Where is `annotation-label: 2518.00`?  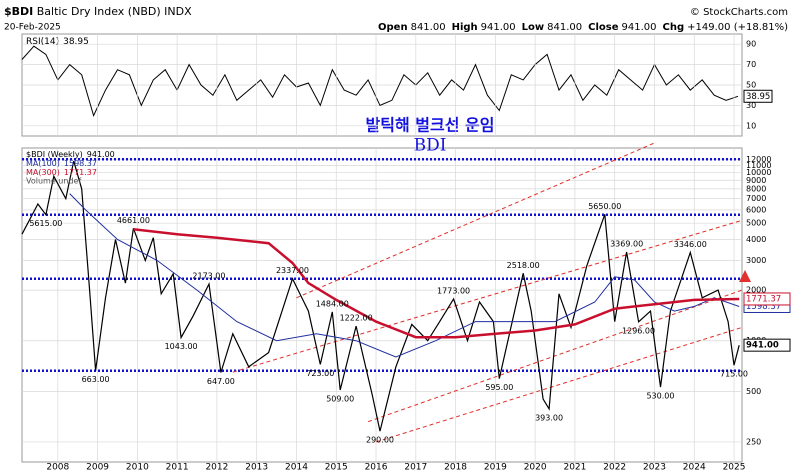 annotation-label: 2518.00 is located at coordinates (523, 265).